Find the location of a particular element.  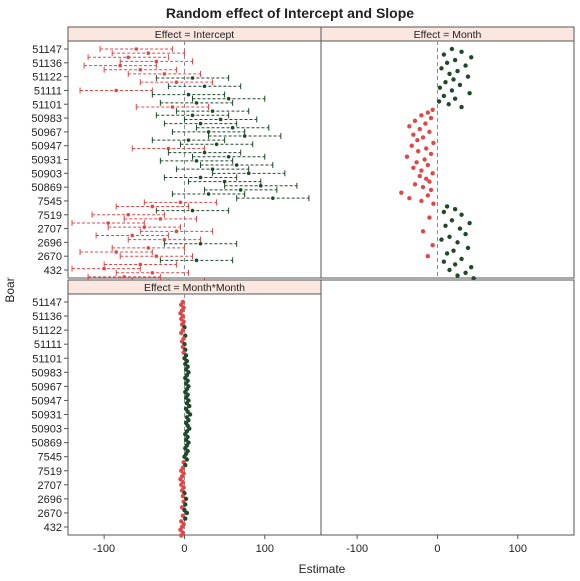

y-tick-label: 2707 is located at coordinates (50, 486).